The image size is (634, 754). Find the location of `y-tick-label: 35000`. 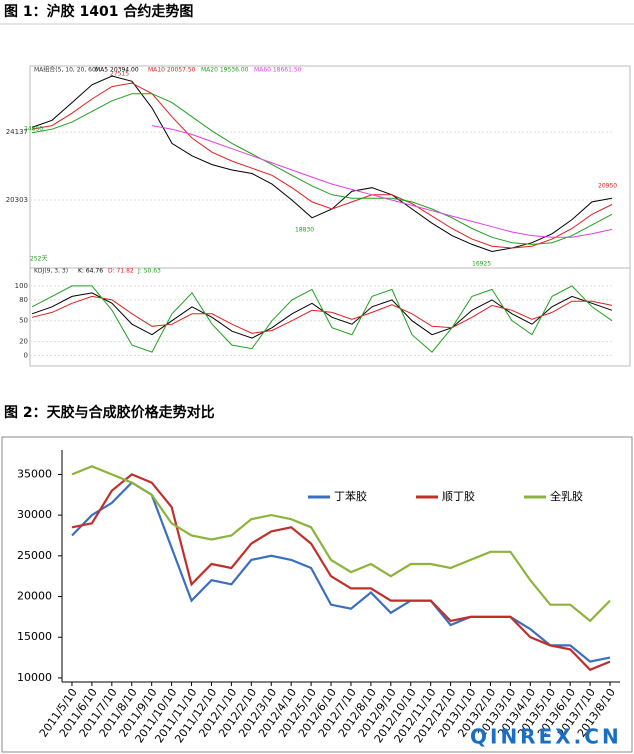

y-tick-label: 35000 is located at coordinates (34, 473).